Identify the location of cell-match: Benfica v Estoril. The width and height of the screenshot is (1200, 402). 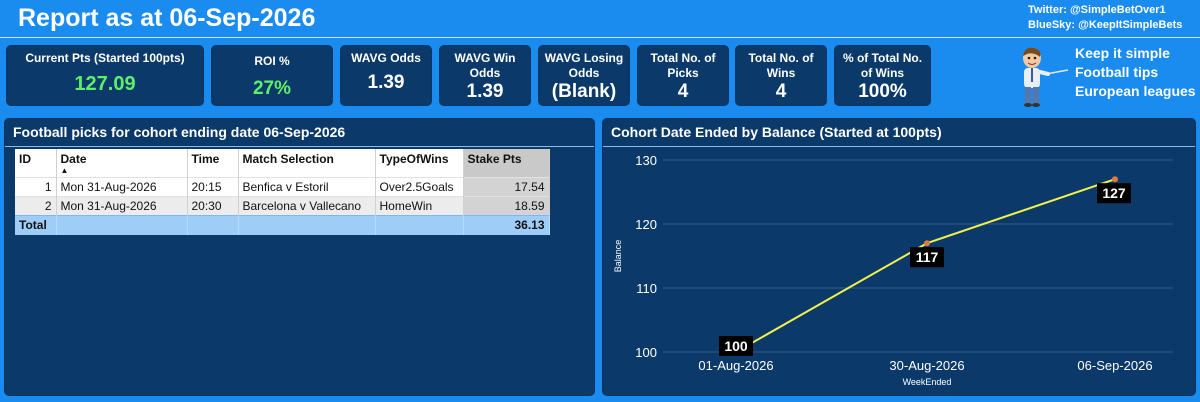
(307, 186).